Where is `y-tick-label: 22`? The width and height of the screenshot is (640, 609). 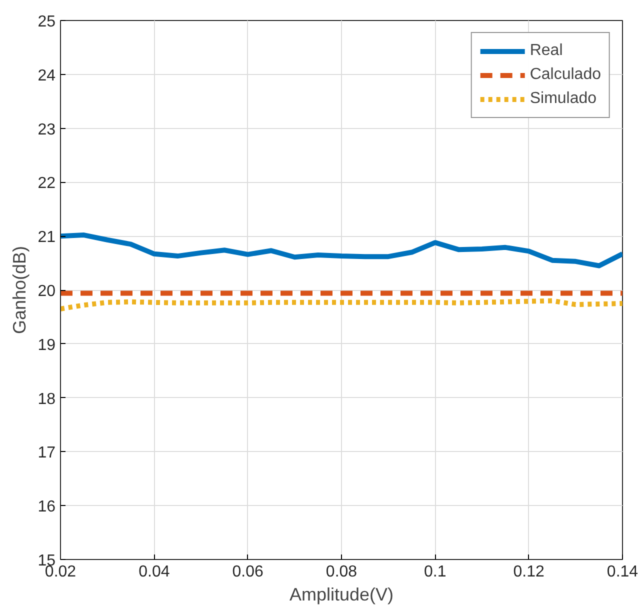
y-tick-label: 22 is located at coordinates (47, 183).